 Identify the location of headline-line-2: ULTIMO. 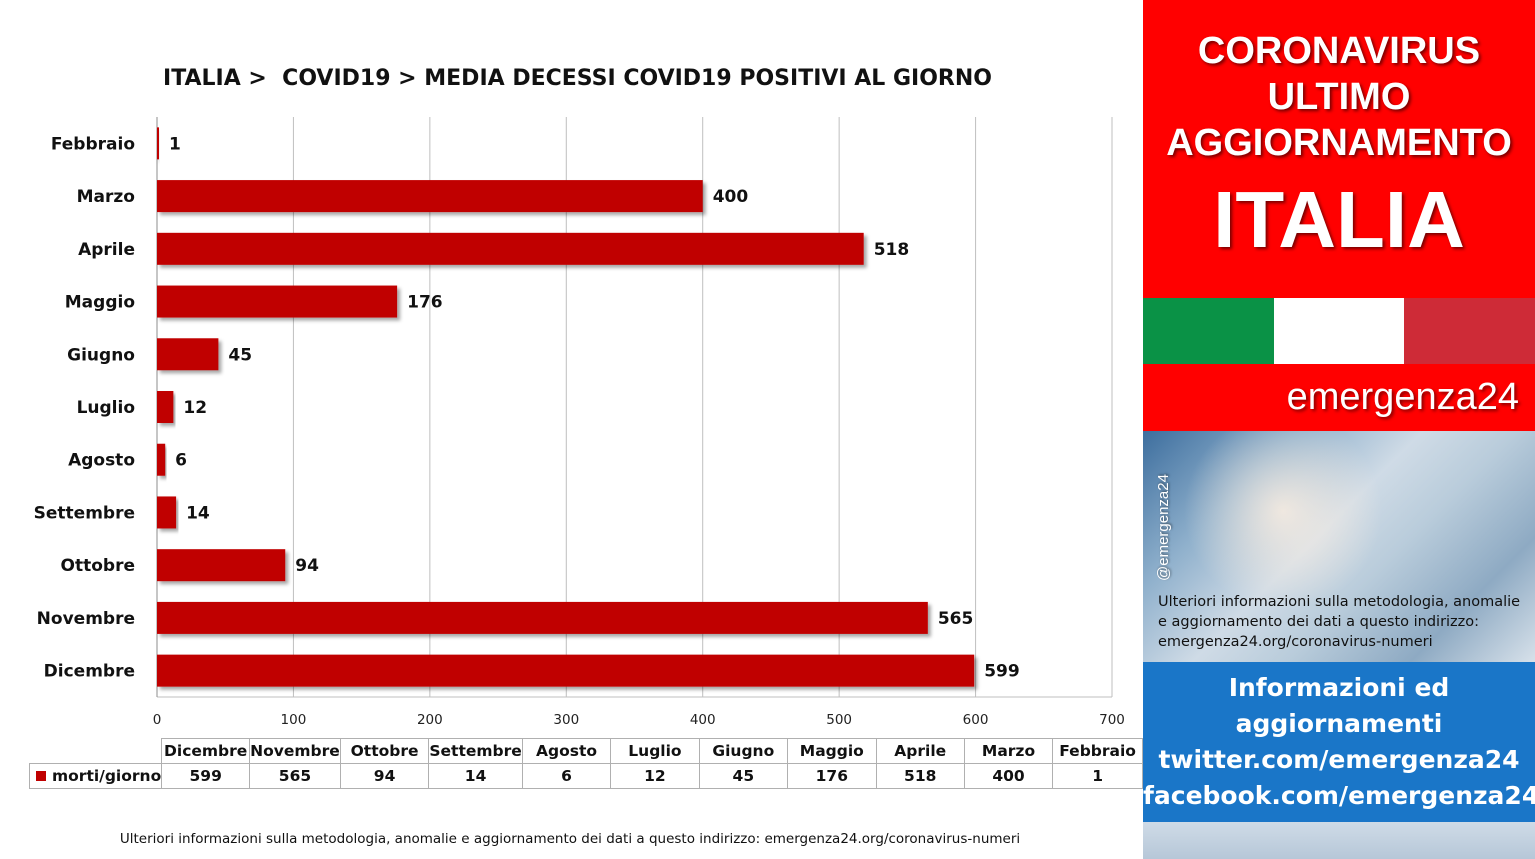
(1339, 97).